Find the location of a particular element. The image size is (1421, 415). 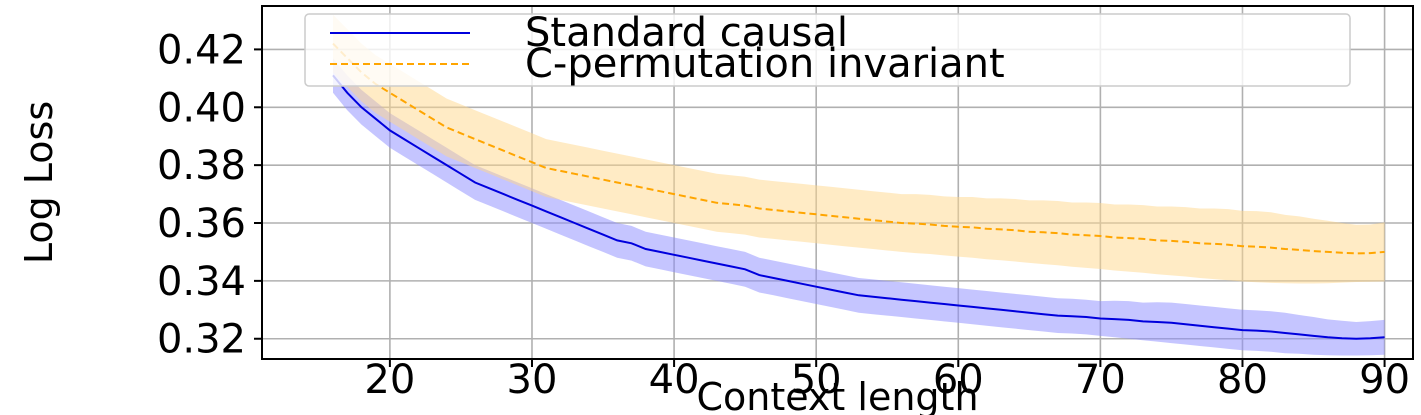

y-tick-label: 0.42 is located at coordinates (201, 50).